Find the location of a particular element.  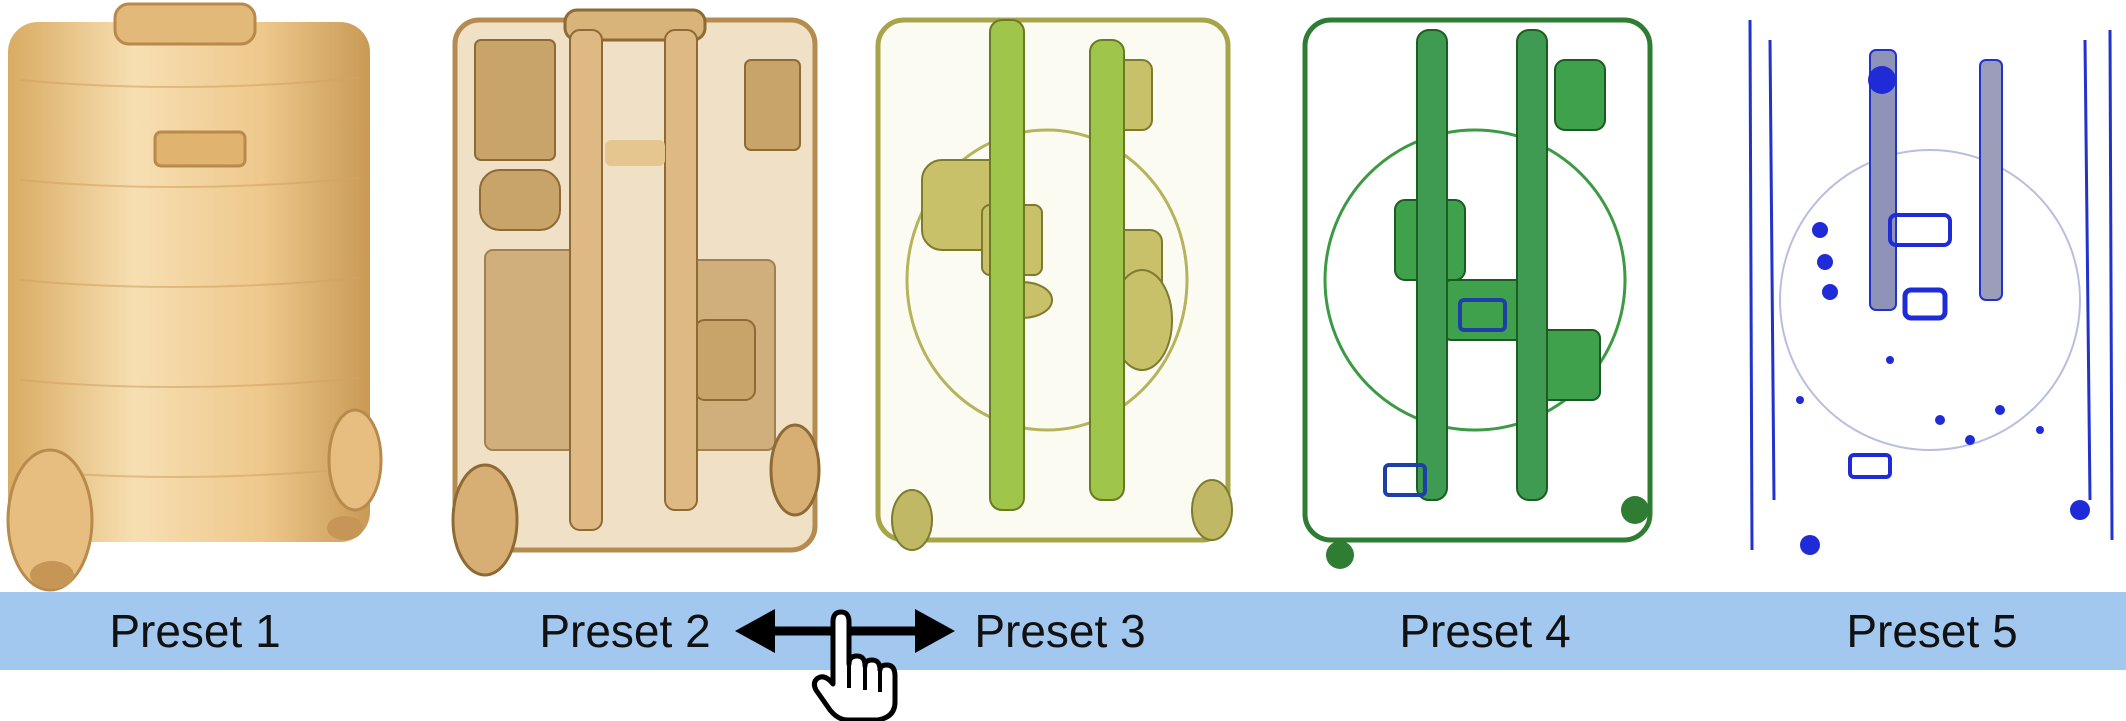

preset-bar is located at coordinates (1063, 631).